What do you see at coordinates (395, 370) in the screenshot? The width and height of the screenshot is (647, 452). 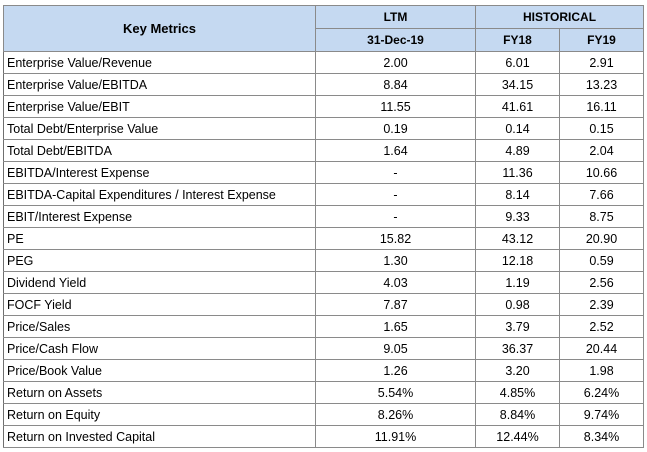 I see `ltm-value: 1.26` at bounding box center [395, 370].